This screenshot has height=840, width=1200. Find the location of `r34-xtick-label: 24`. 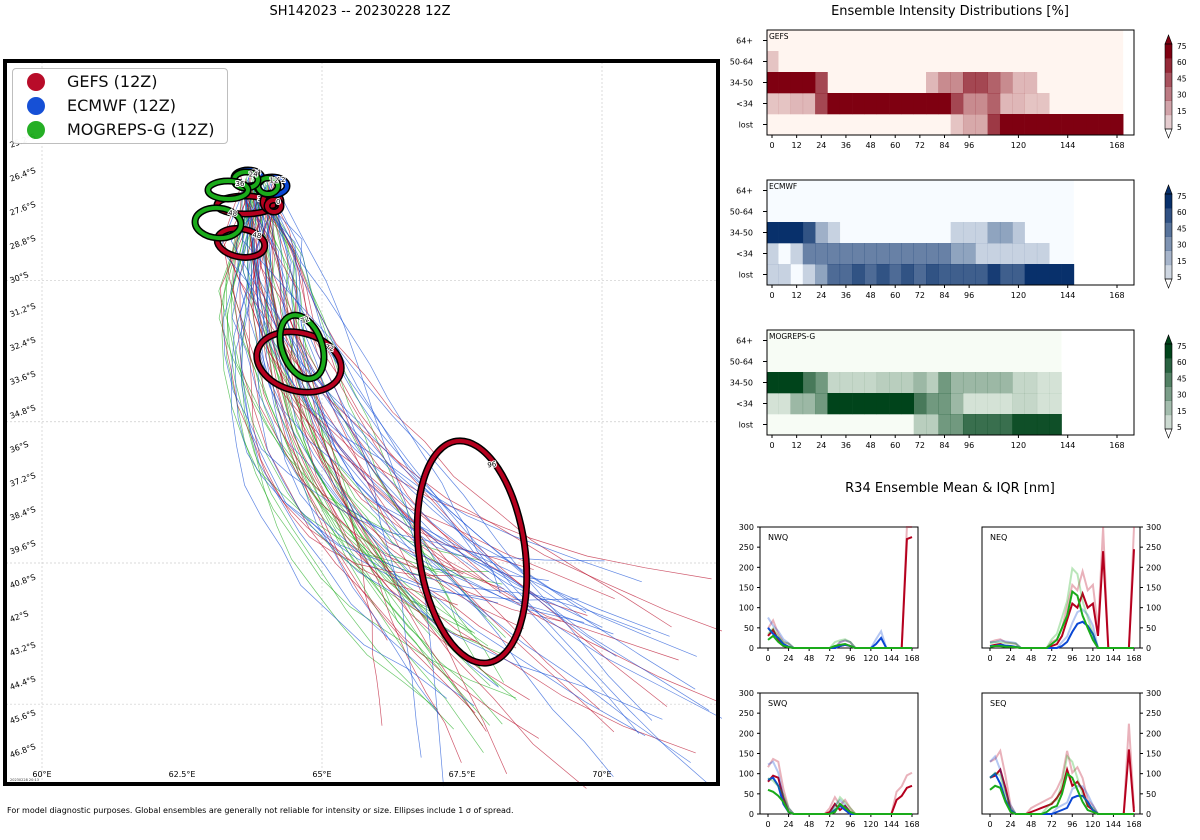

r34-xtick-label: 24 is located at coordinates (1010, 824).